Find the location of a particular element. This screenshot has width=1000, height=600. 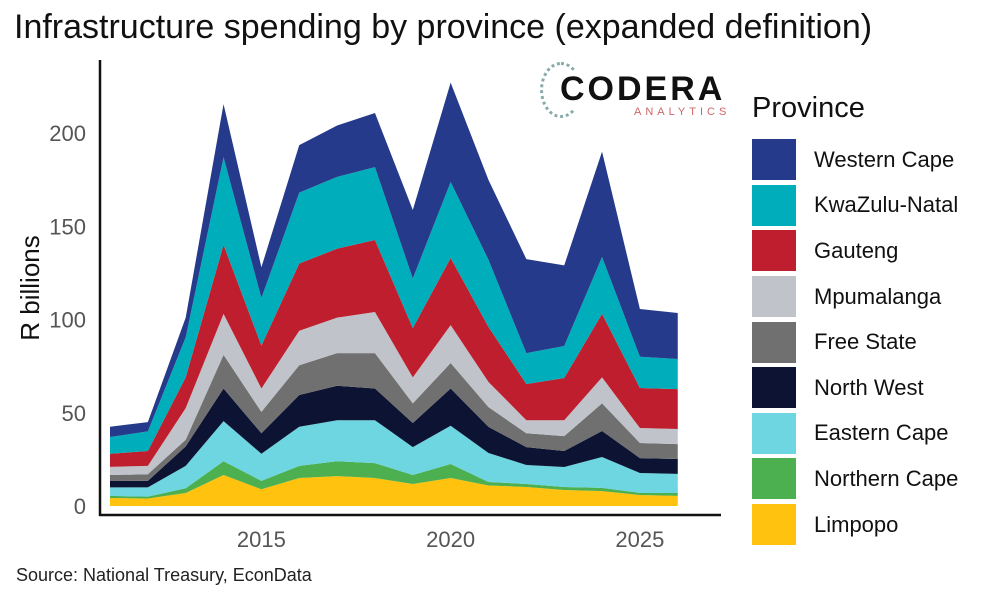

legend-item: Eastern Cape is located at coordinates (855, 434).